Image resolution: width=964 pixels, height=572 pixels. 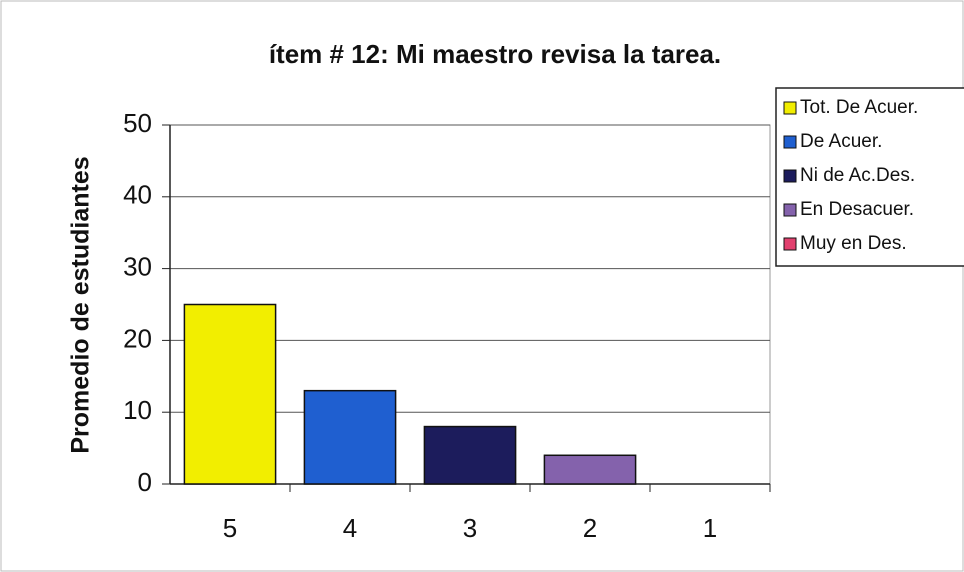 I want to click on y-tick-label: 50, so click(x=137, y=123).